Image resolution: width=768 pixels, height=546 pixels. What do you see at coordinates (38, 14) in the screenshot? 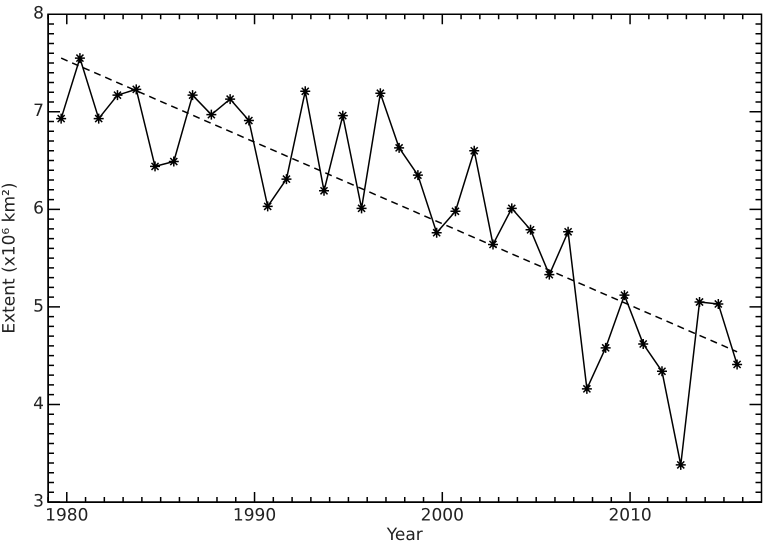
I see `y-tick-label: 8` at bounding box center [38, 14].